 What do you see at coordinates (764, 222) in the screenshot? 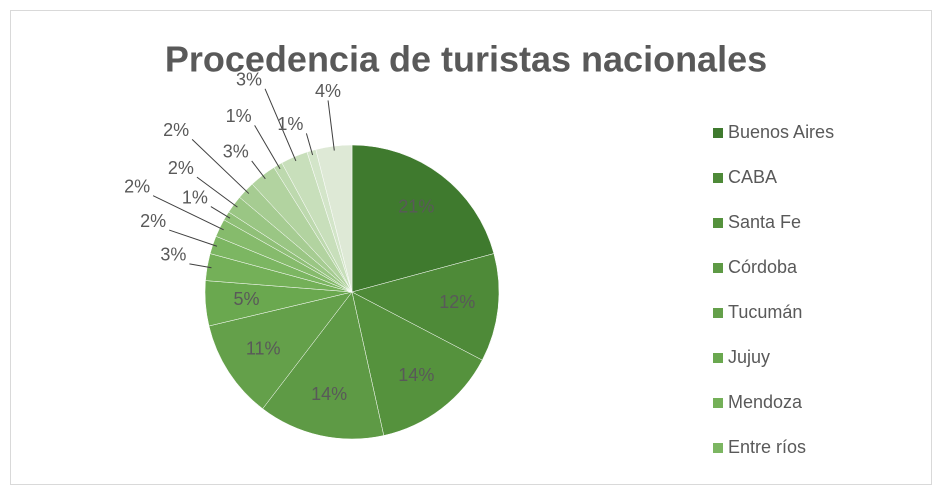
I see `legend-label: Santa Fe` at bounding box center [764, 222].